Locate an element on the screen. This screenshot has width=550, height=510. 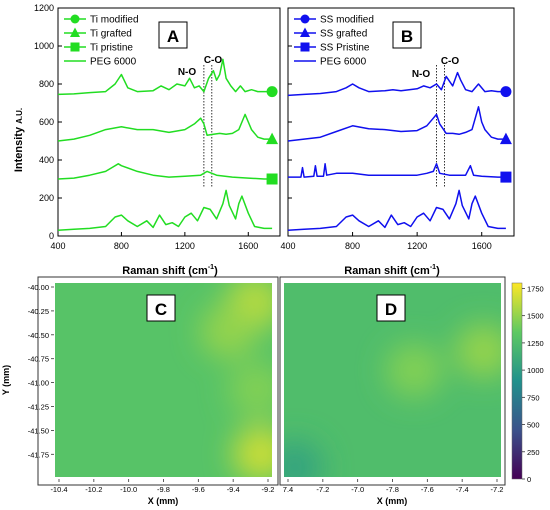
series-line-ss-grafted is located at coordinates (396, 124).